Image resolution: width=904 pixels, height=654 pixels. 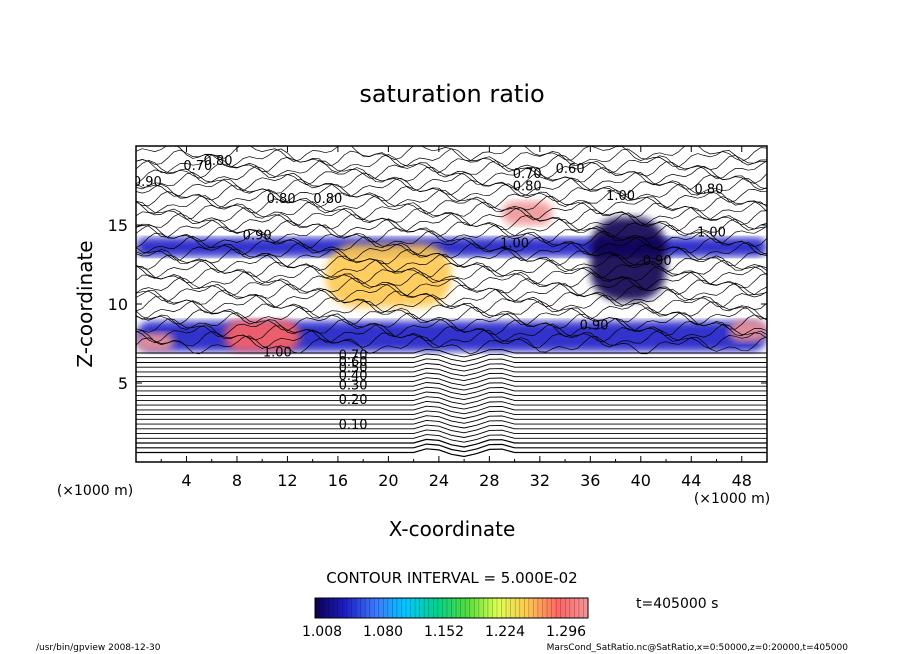 What do you see at coordinates (85, 303) in the screenshot?
I see `y-axis-title: Z-coordinate` at bounding box center [85, 303].